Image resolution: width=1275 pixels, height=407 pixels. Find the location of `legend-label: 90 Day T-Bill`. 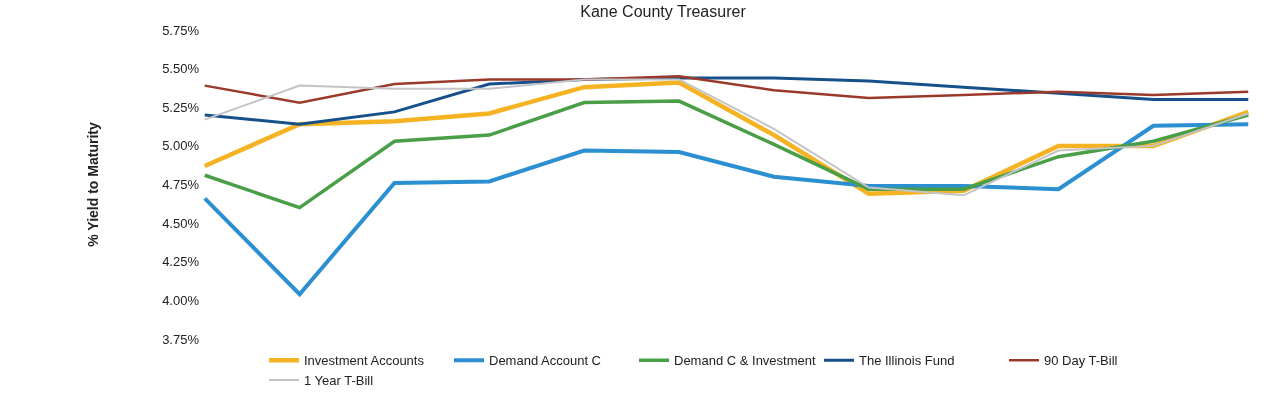

legend-label: 90 Day T-Bill is located at coordinates (1081, 361).